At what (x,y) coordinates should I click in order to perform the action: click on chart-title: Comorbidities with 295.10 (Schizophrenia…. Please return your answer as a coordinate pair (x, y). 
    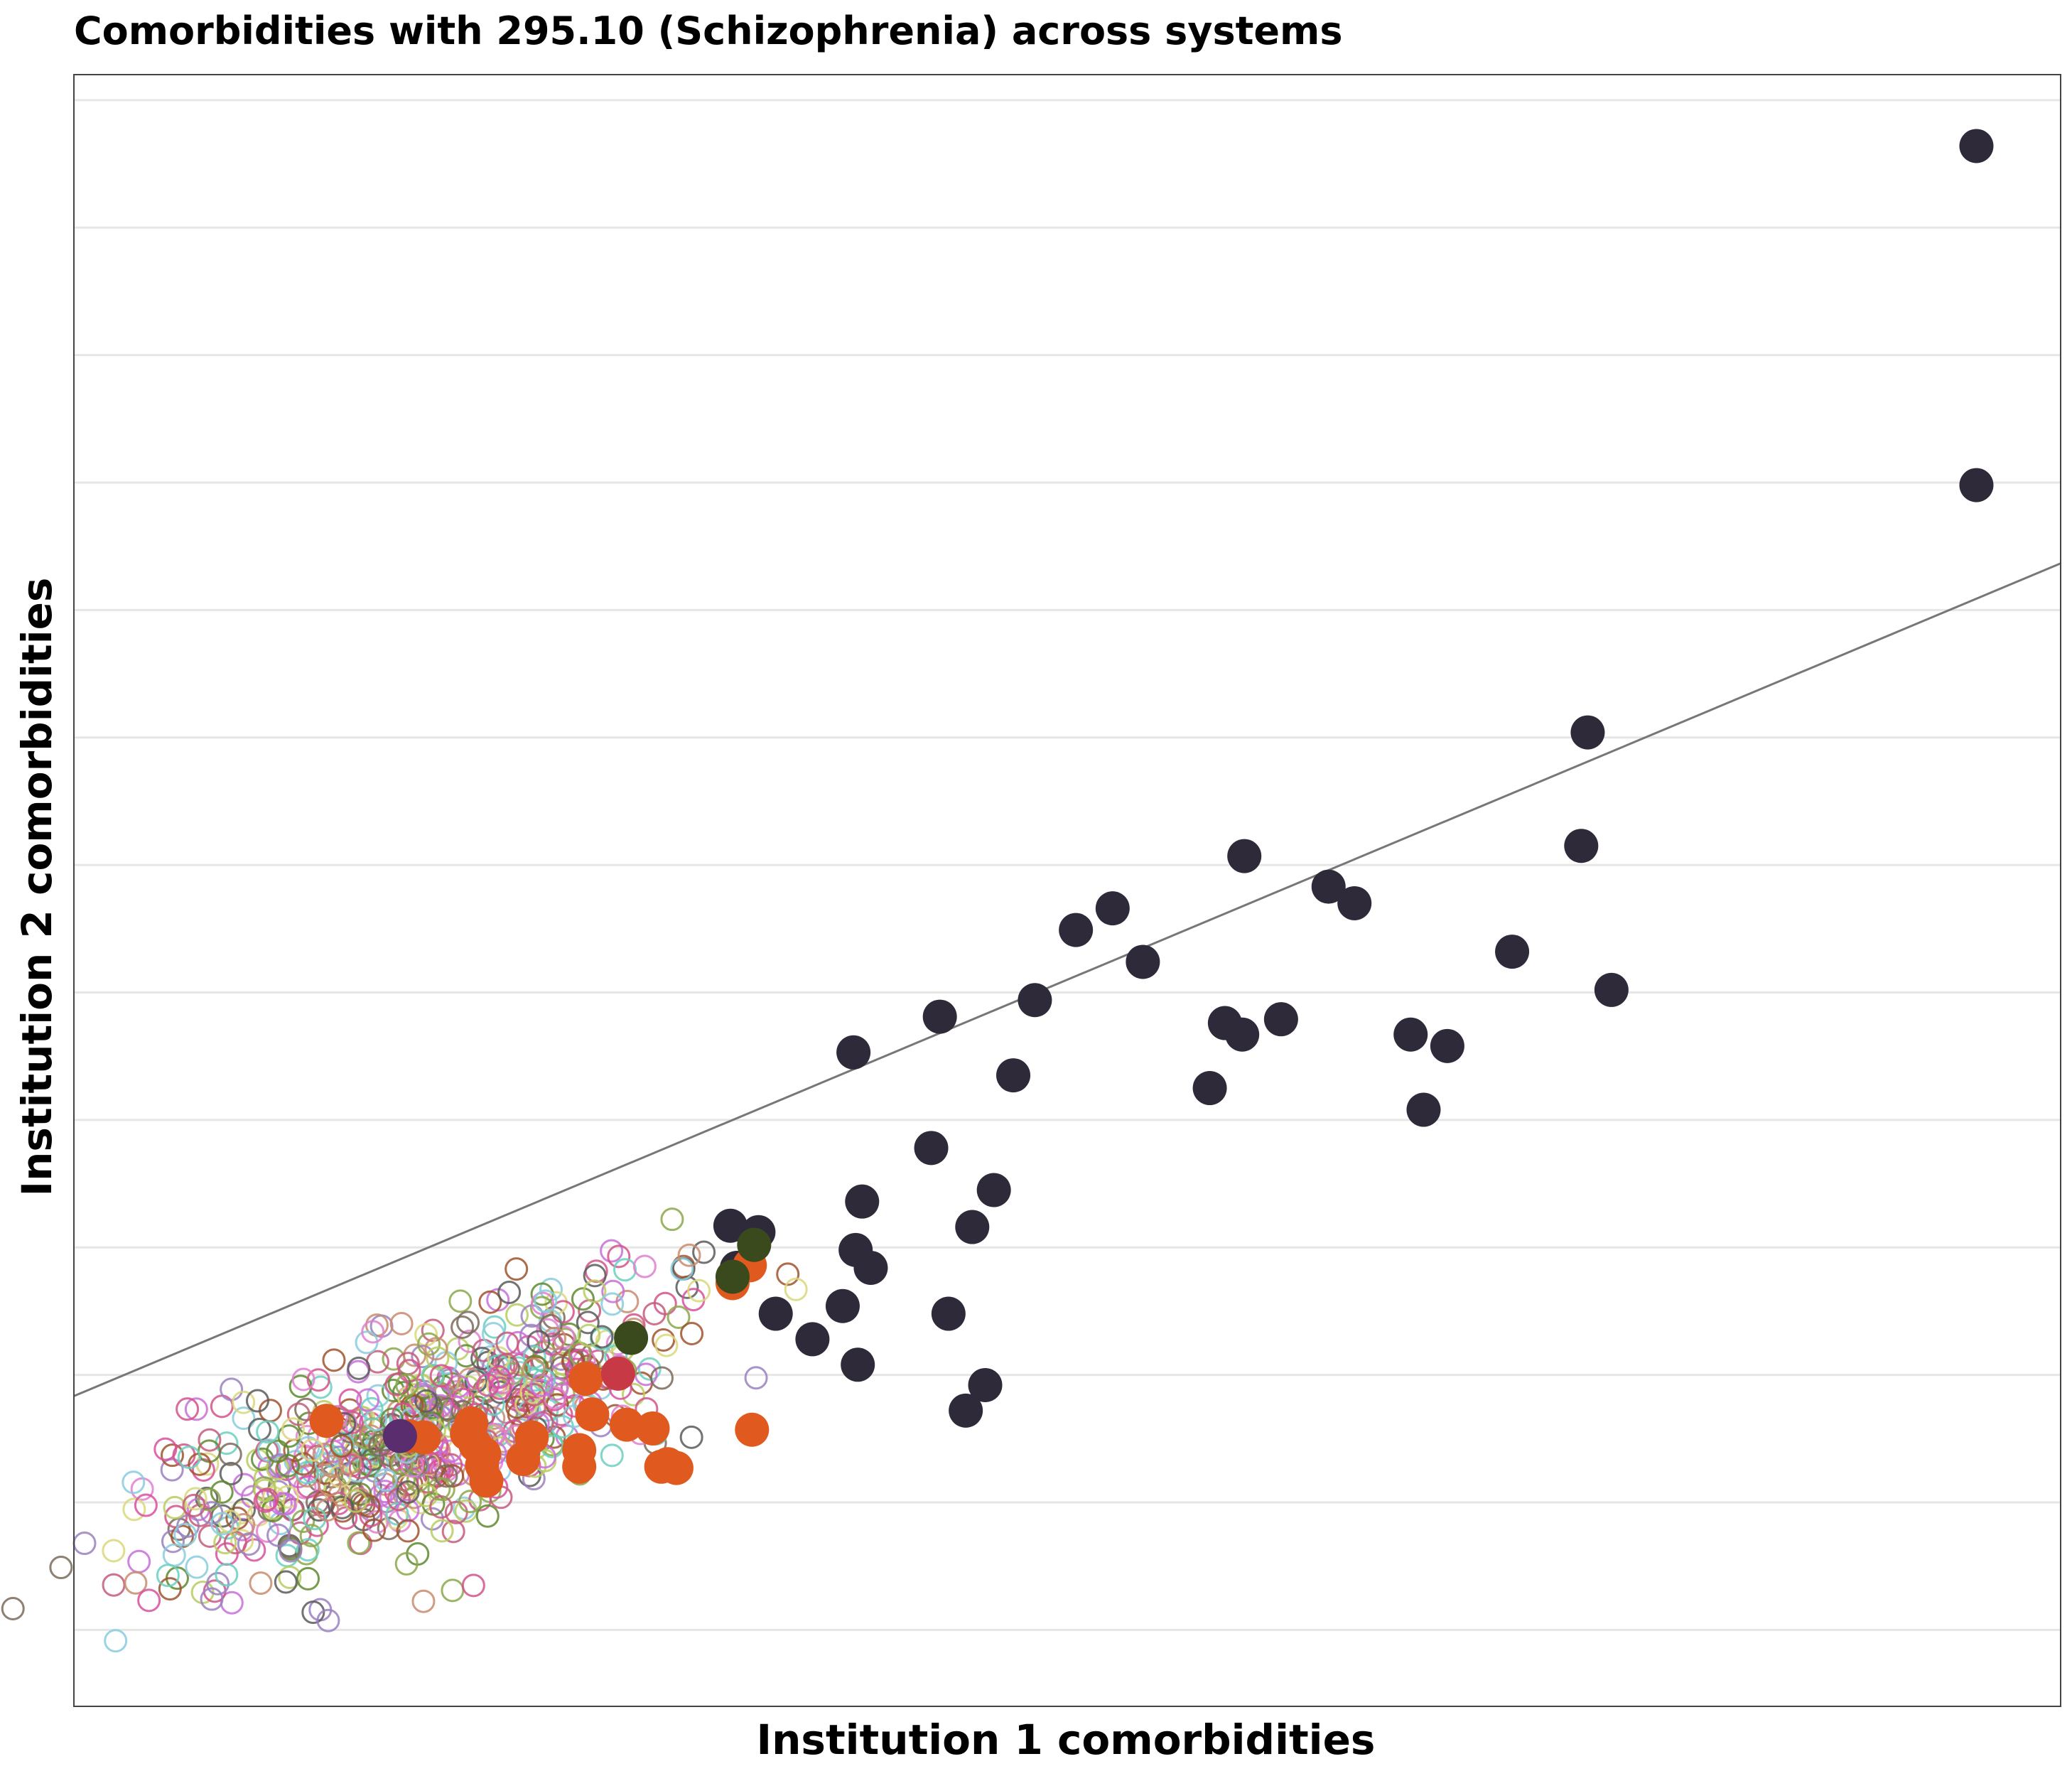
    Looking at the image, I should click on (708, 31).